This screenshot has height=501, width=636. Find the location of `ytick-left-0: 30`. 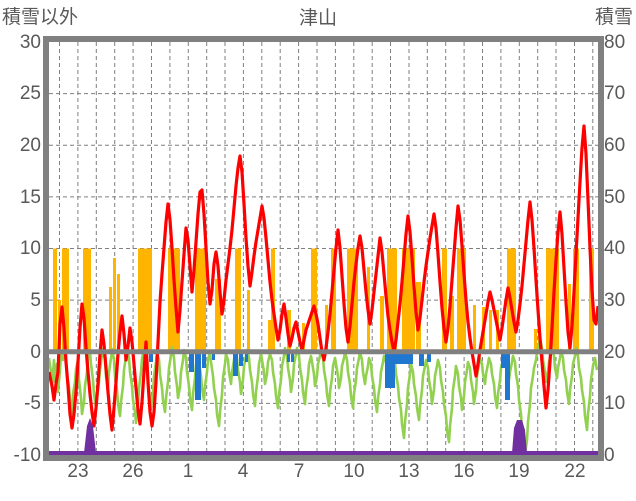

ytick-left-0: 30 is located at coordinates (30, 42).